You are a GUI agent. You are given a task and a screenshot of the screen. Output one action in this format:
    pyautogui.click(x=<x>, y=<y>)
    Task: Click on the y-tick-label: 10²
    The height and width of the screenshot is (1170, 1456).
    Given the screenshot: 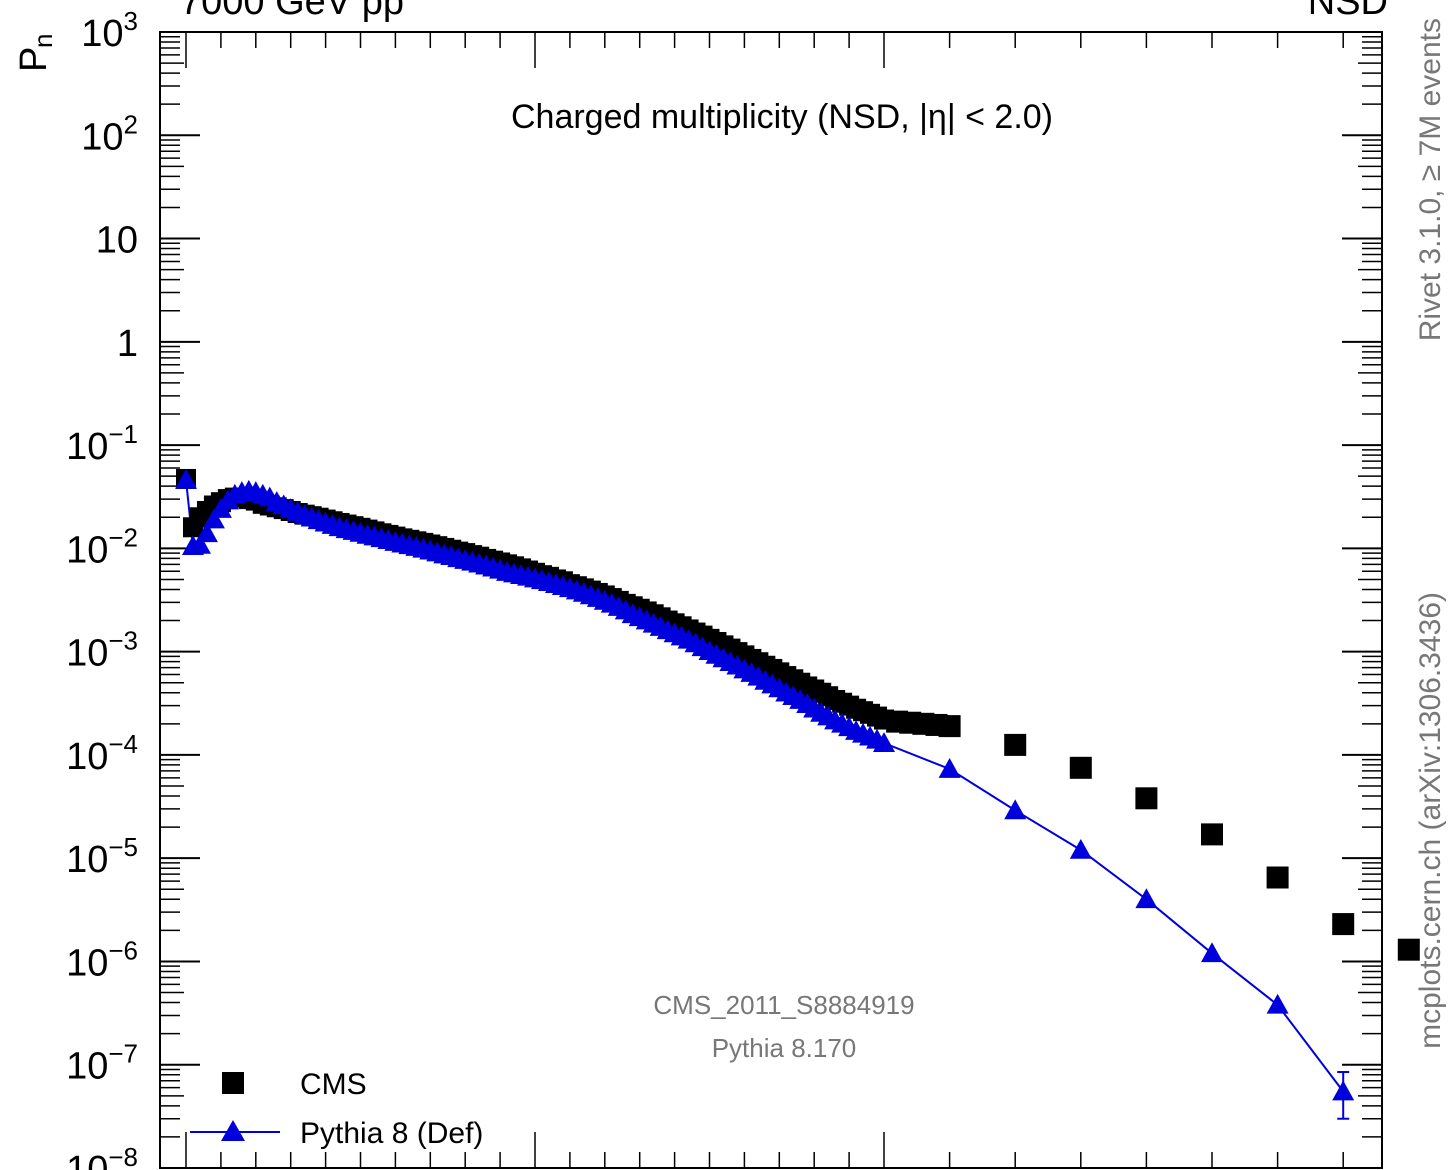 What is the action you would take?
    pyautogui.click(x=109, y=133)
    